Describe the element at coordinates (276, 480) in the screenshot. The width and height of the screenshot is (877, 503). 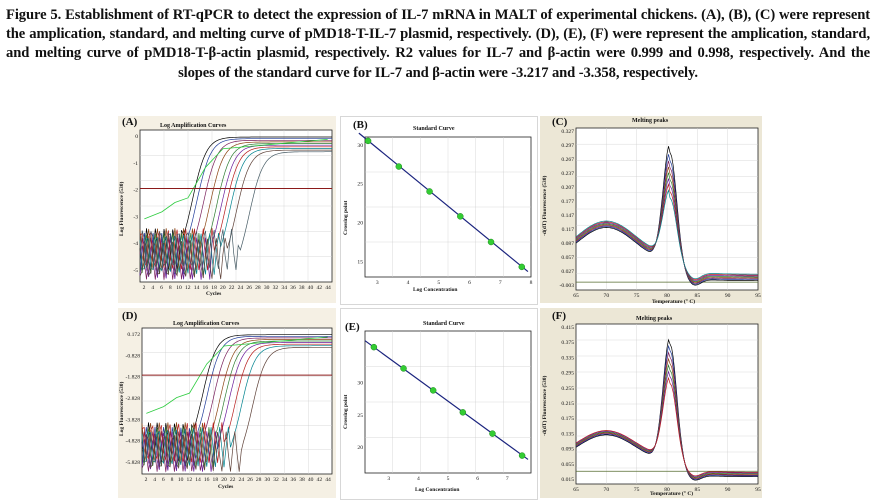
I see `panel-d-xtick-label: 32` at that location.